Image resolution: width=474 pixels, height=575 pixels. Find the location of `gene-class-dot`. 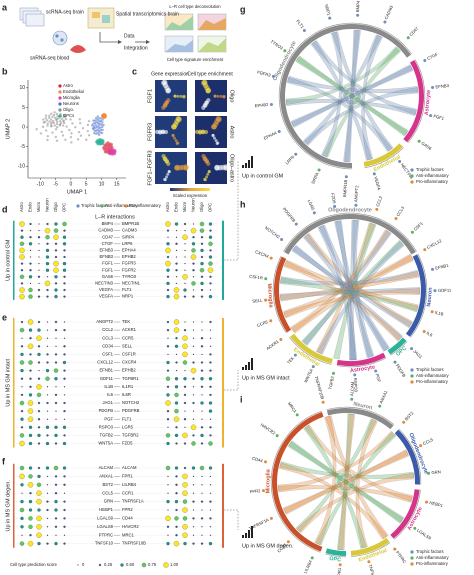

gene-class-dot is located at coordinates (266, 279).